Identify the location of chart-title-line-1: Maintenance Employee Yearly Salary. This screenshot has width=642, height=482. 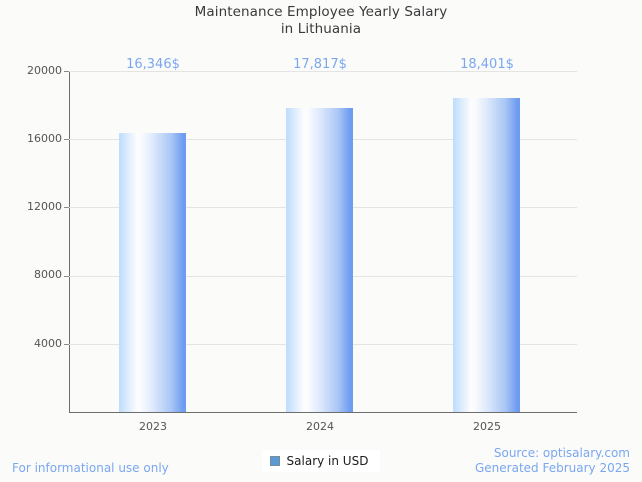
(321, 12).